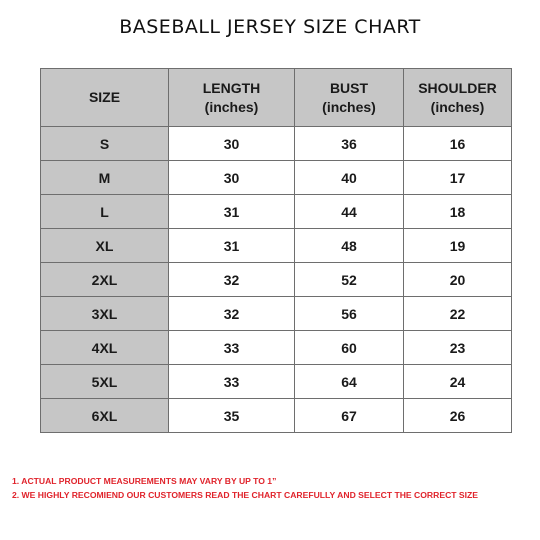 This screenshot has width=540, height=540. Describe the element at coordinates (349, 415) in the screenshot. I see `bust-cell: 67` at that location.